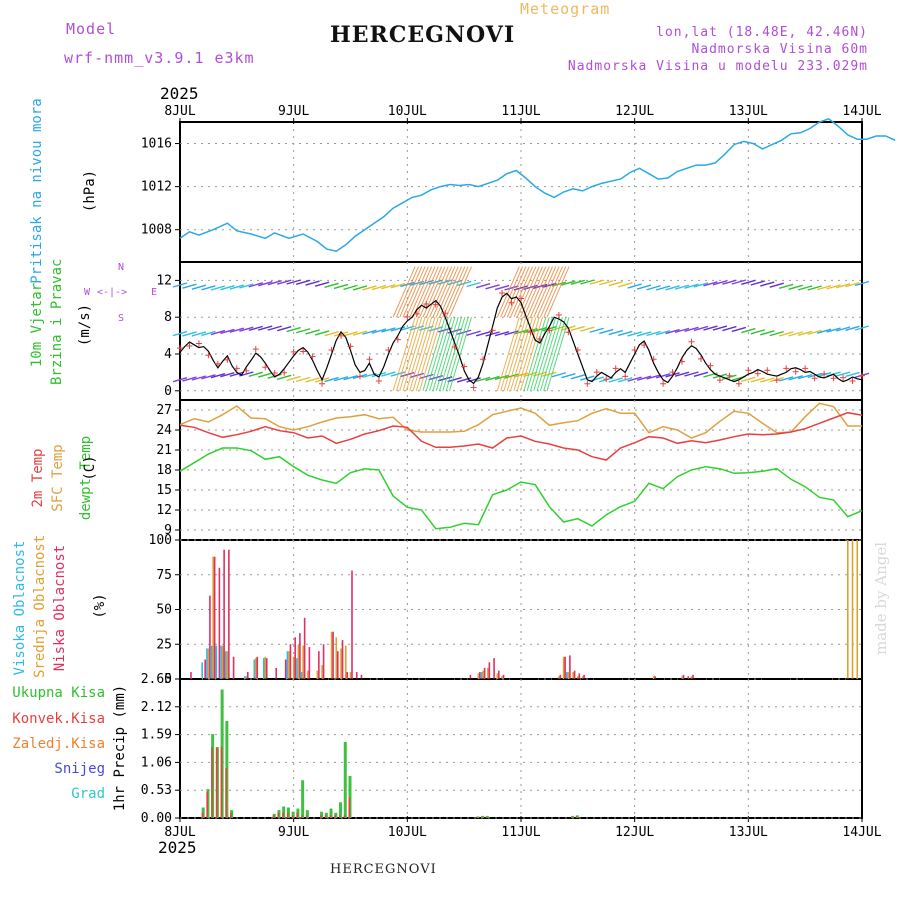 This screenshot has height=900, width=900. Describe the element at coordinates (520, 111) in the screenshot. I see `x-tick-label-top: 11JUL` at that location.